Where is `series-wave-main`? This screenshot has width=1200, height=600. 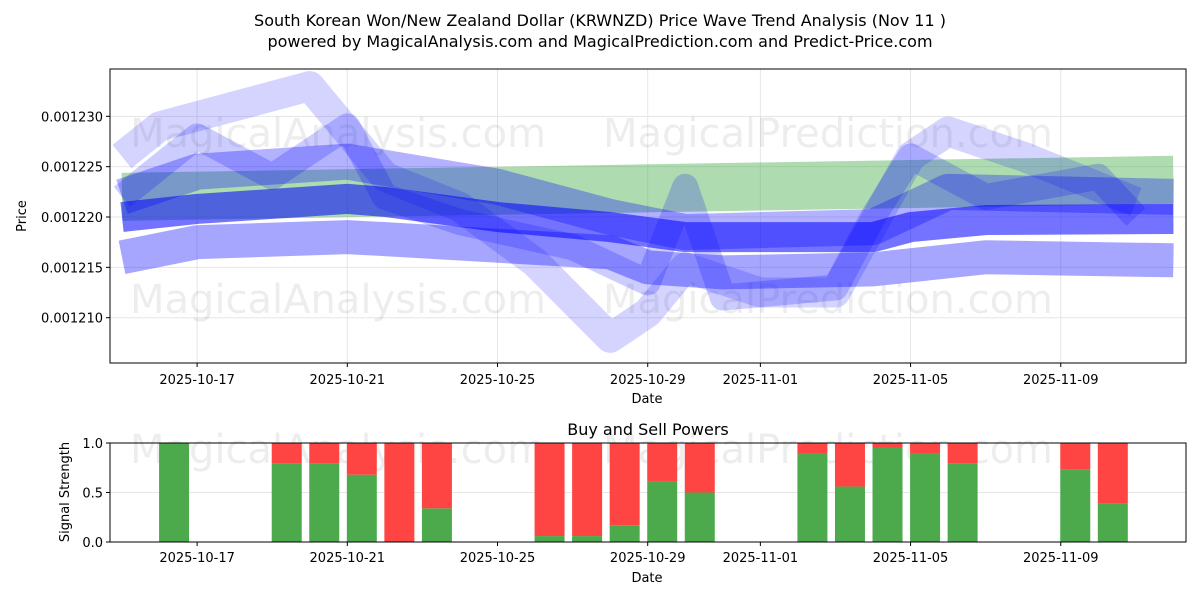 series-wave-main is located at coordinates (647, 218).